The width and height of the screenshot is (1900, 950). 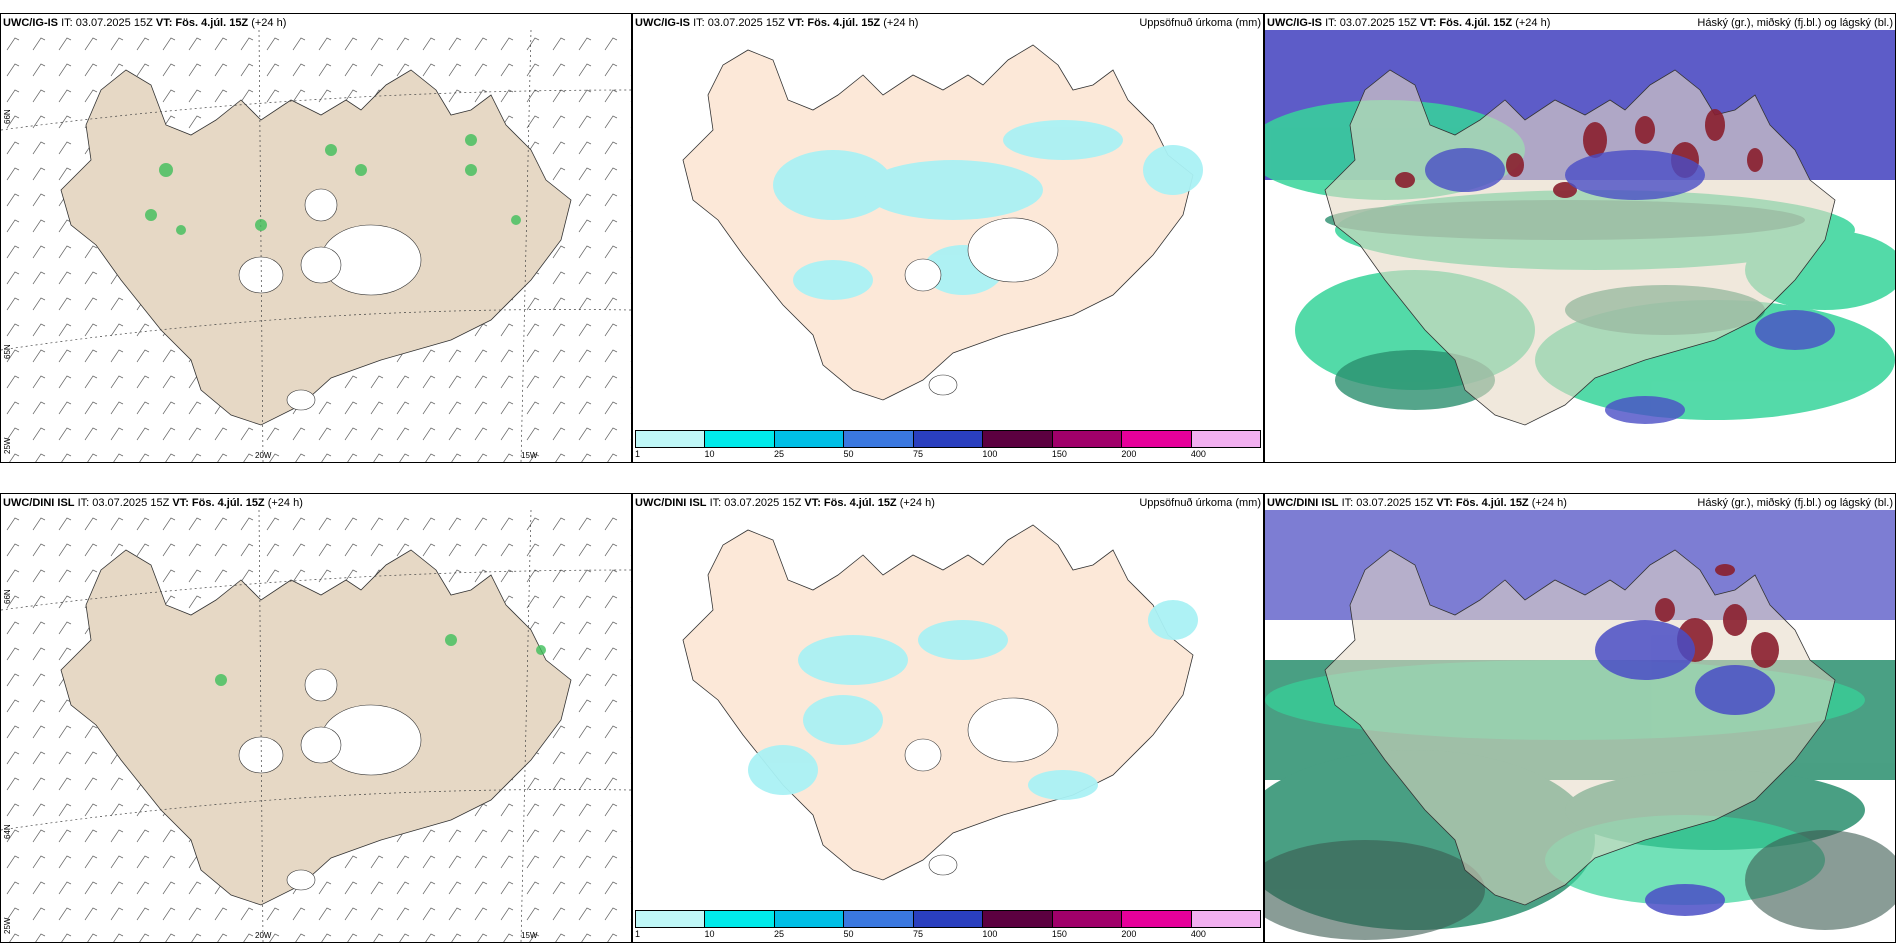 I want to click on lat-label-65: 65N, so click(x=7, y=351).